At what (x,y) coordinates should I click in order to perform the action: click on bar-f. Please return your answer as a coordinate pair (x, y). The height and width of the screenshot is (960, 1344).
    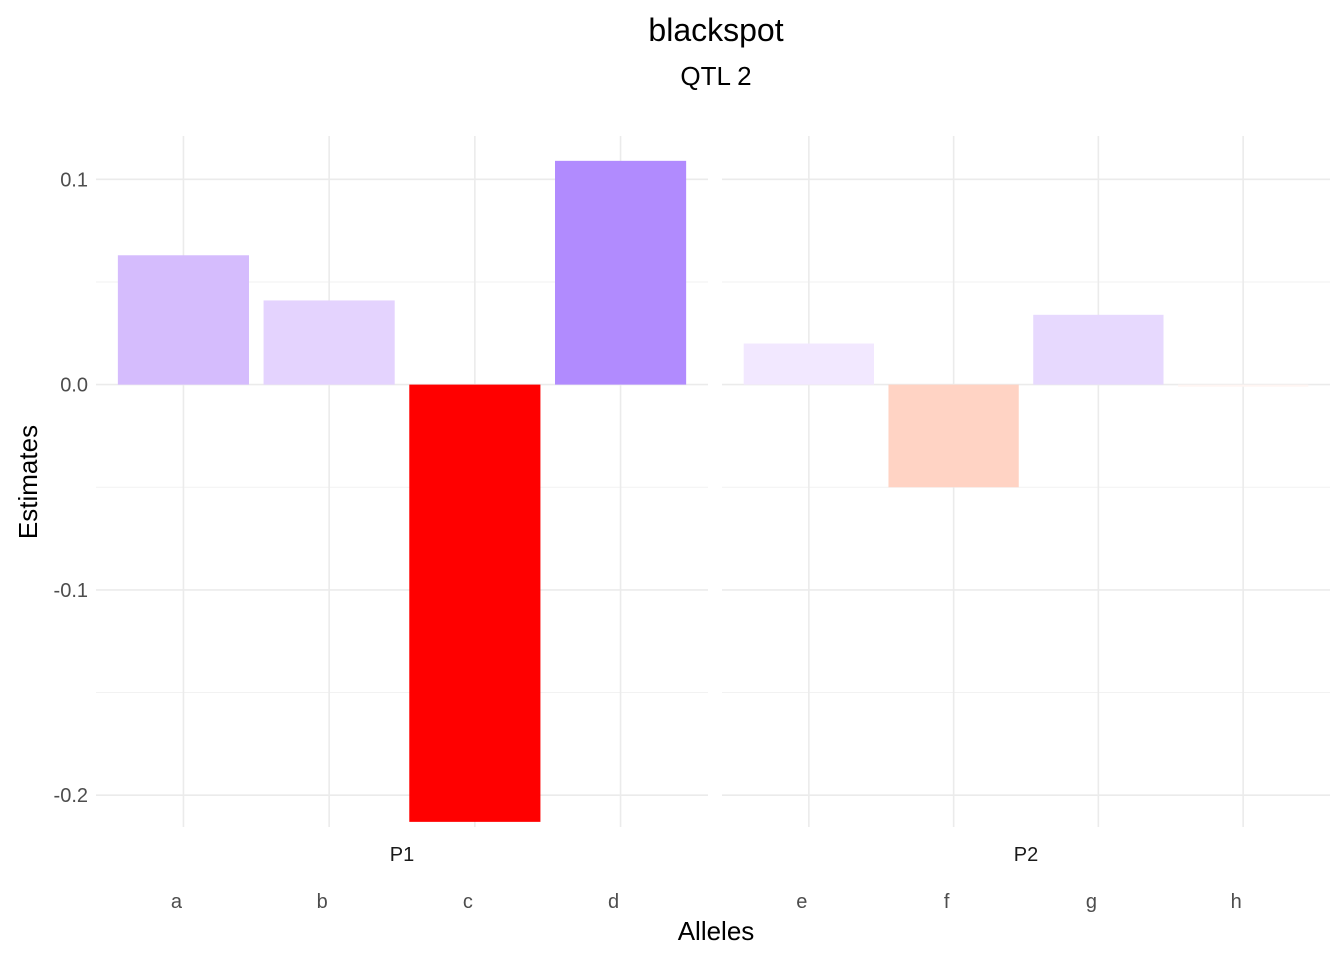
    Looking at the image, I should click on (953, 436).